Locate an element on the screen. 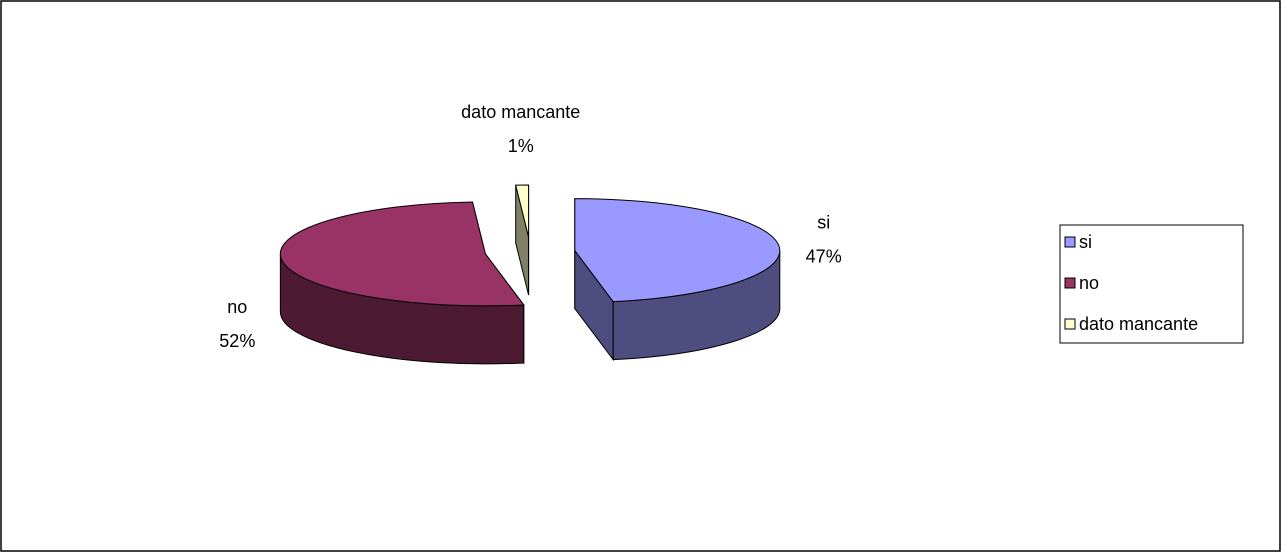 This screenshot has height=553, width=1282. legend-box is located at coordinates (1151, 284).